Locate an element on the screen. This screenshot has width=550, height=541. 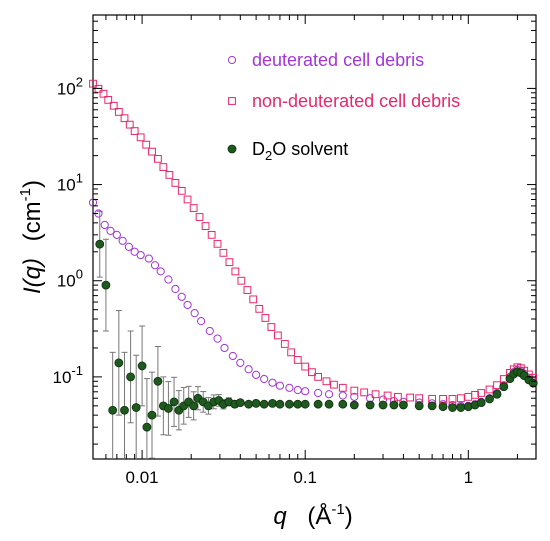
y-tick-label: 10² is located at coordinates (70, 86).